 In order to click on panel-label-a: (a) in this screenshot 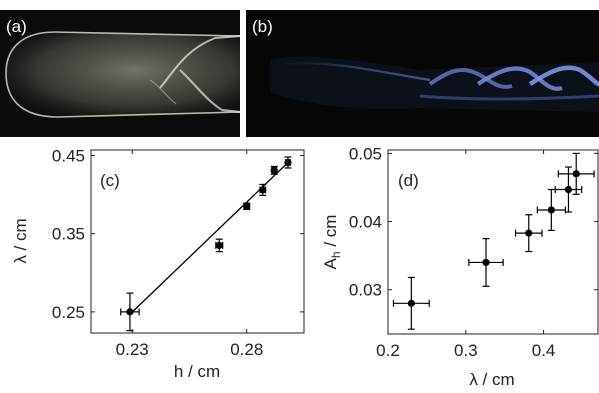, I will do `click(16, 26)`.